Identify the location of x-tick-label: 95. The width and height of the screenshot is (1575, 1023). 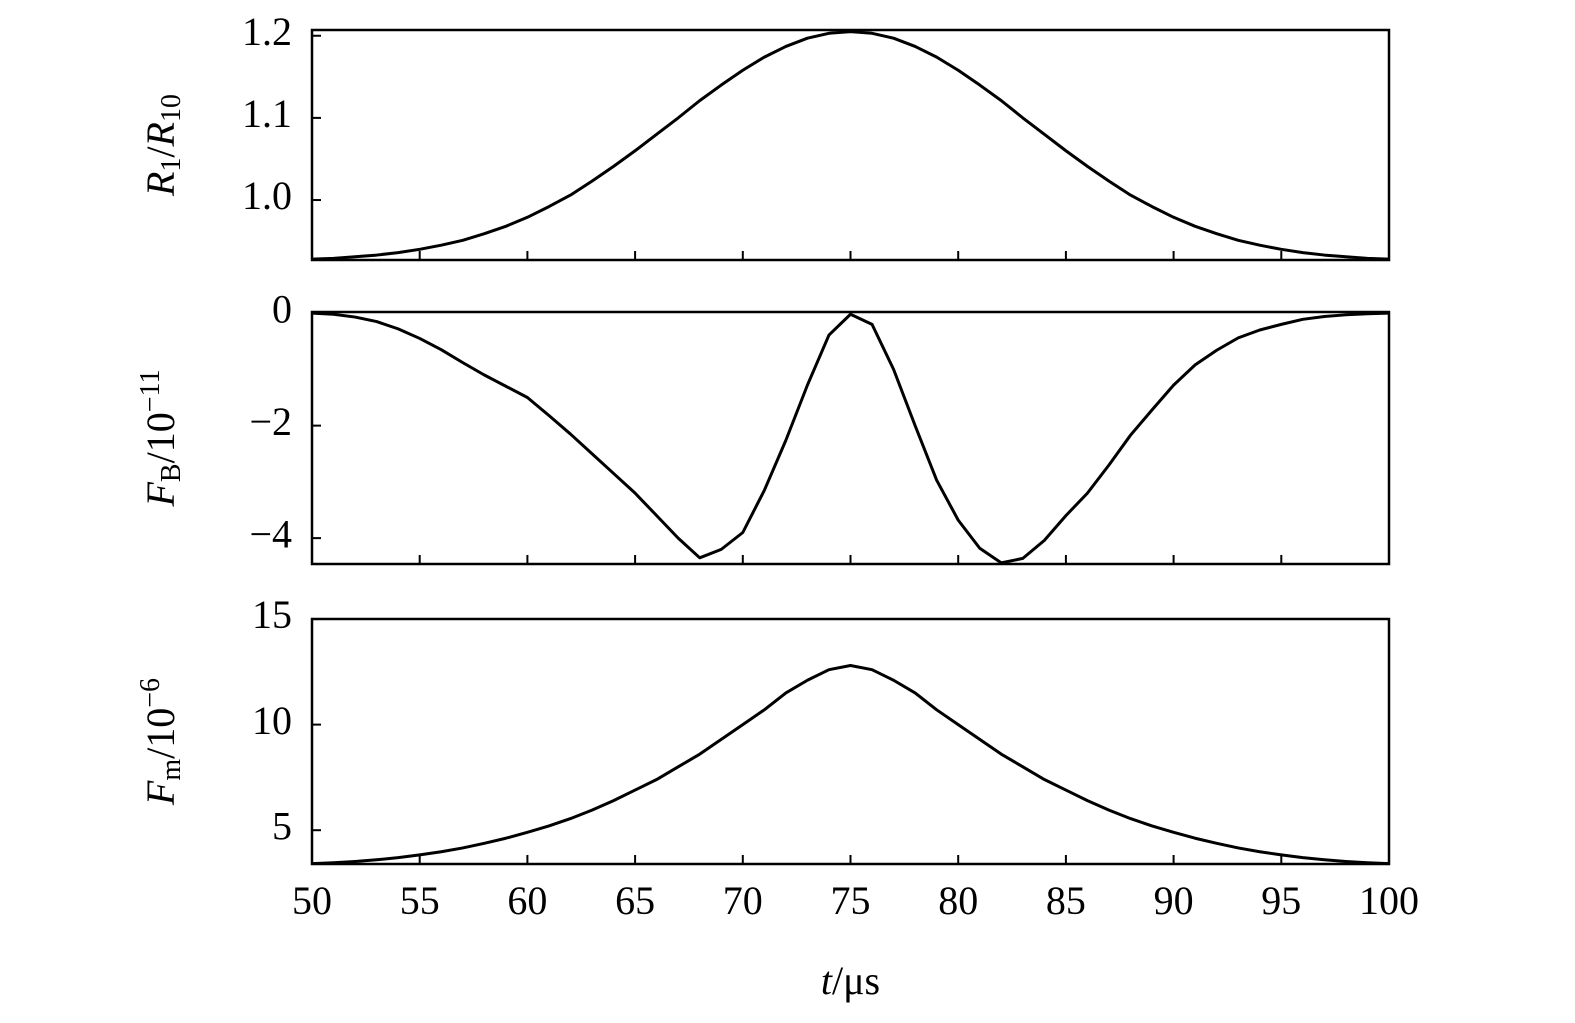
(1281, 900).